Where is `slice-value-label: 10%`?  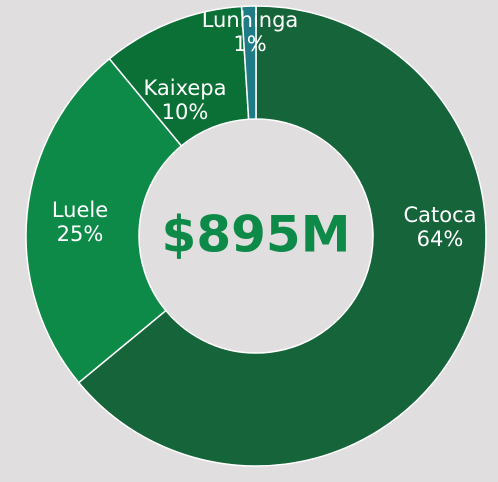 slice-value-label: 10% is located at coordinates (185, 112).